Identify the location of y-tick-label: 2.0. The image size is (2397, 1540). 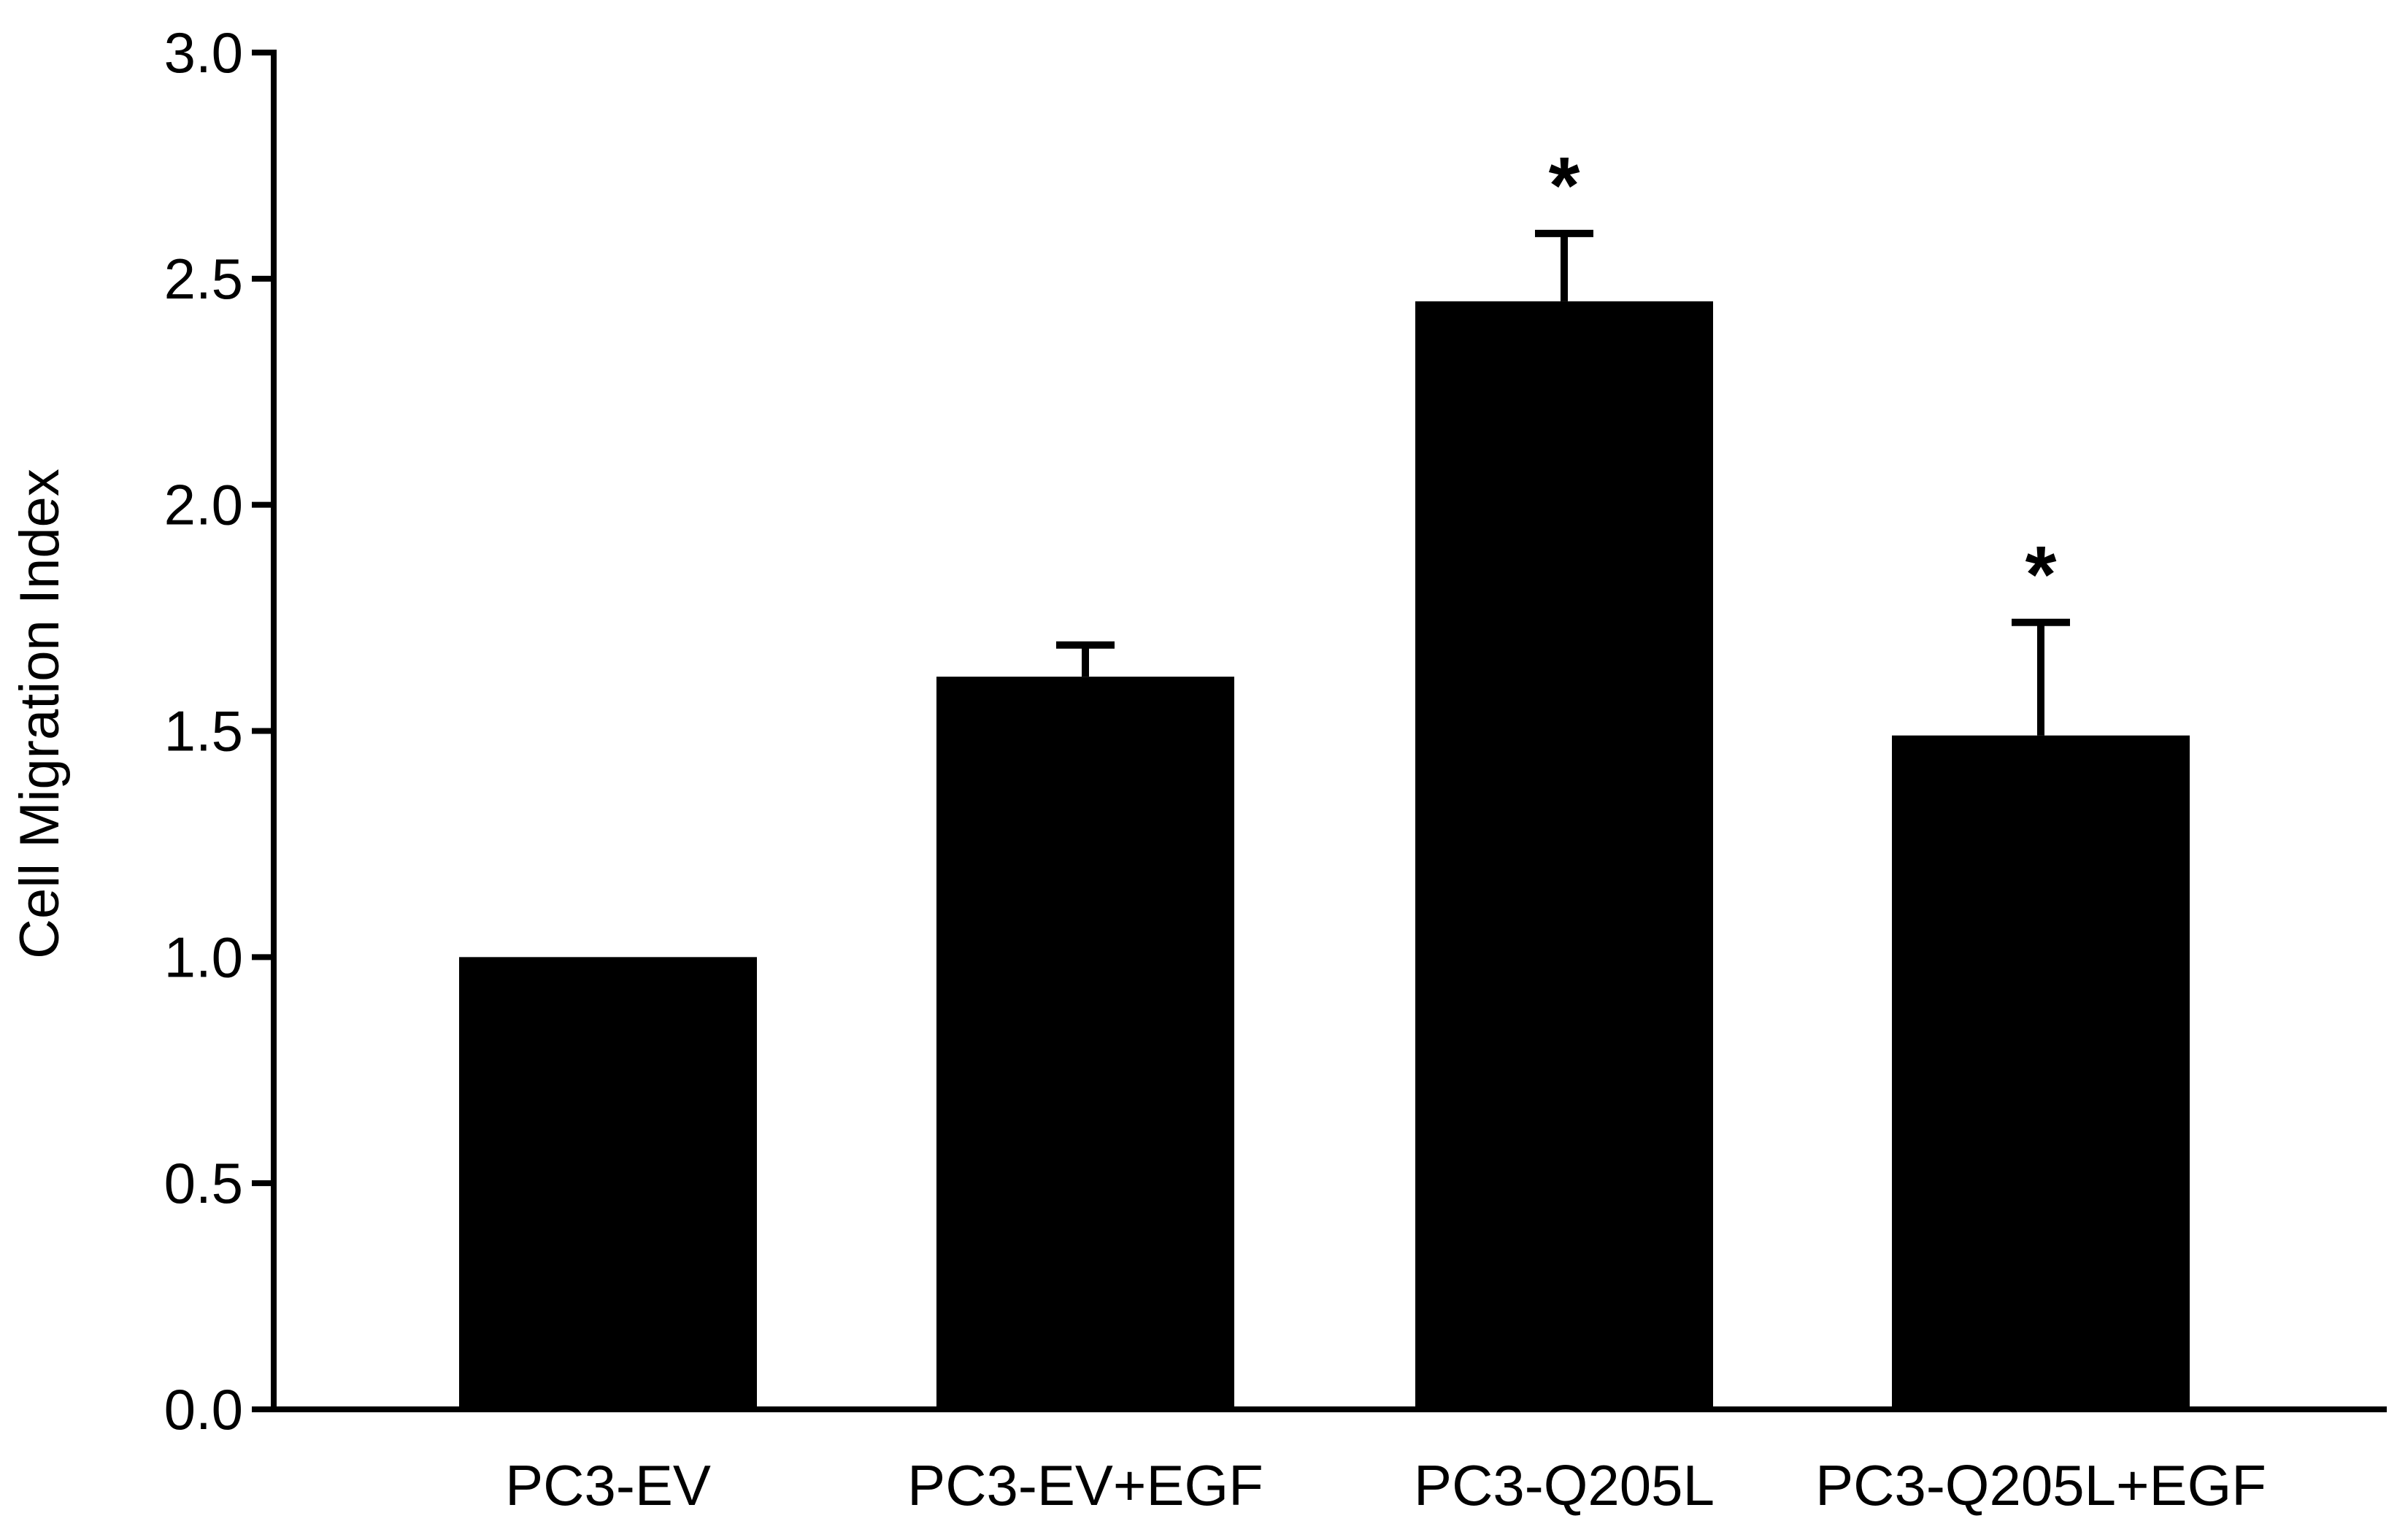
(204, 505).